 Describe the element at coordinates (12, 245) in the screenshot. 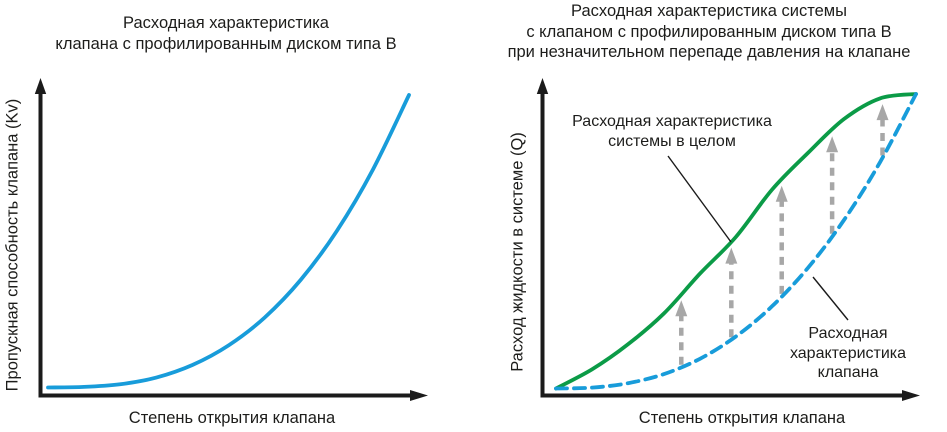

I see `left-y-axis-label: Пропускная способность клапана (Kv)` at that location.